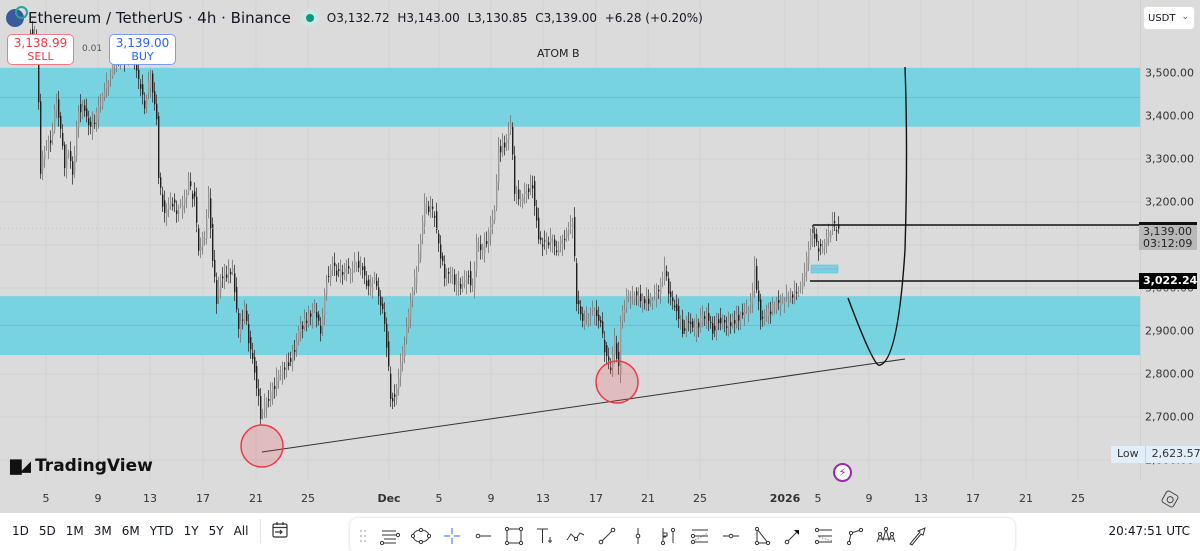  I want to click on tool-ray, so click(483, 536).